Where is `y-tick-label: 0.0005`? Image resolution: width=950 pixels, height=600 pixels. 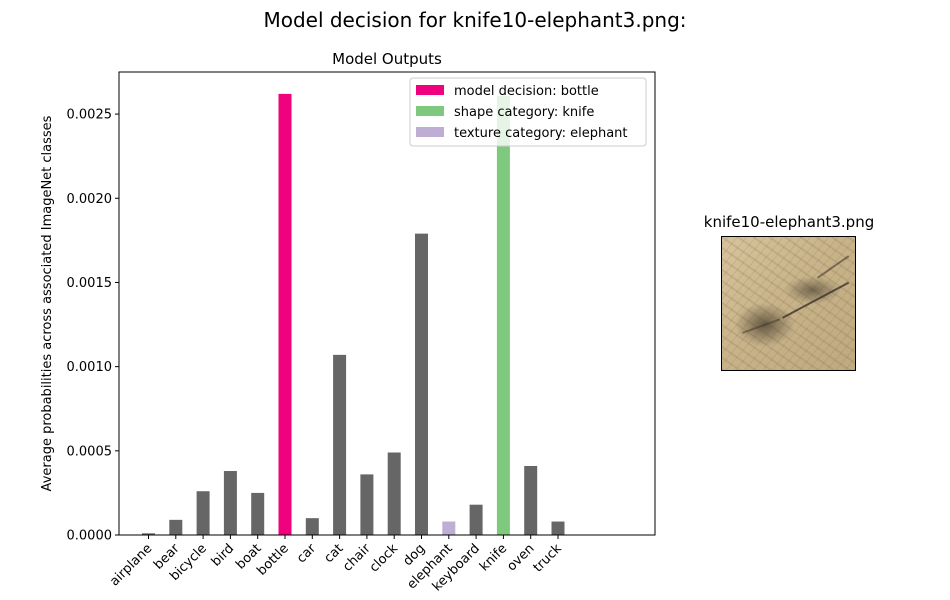
y-tick-label: 0.0005 is located at coordinates (90, 451).